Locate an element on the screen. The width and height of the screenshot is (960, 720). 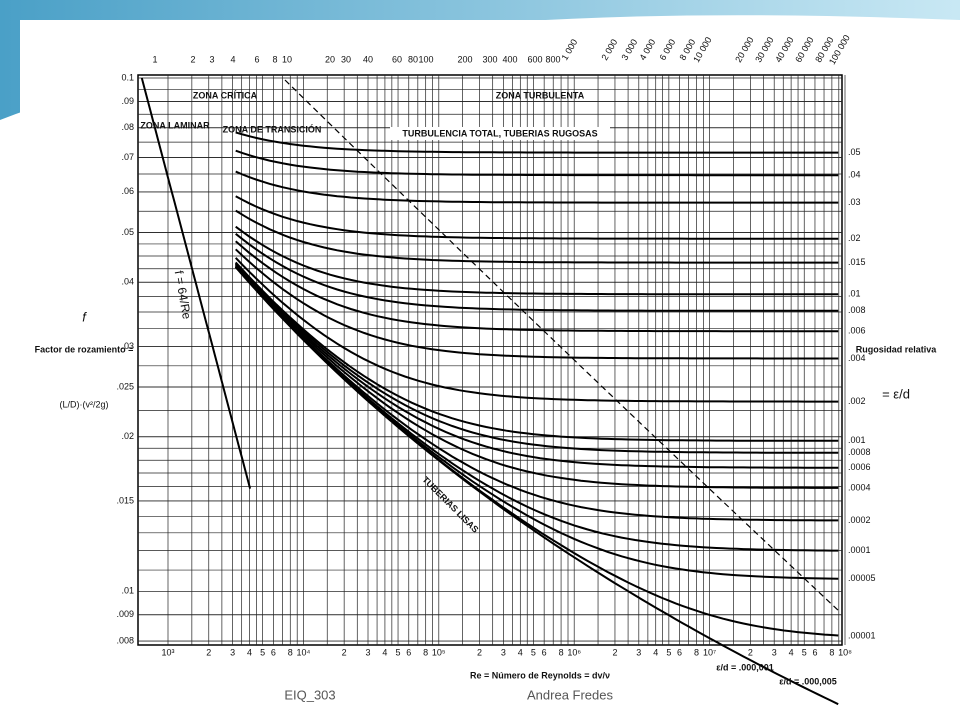
vd-tick-label: 6 is located at coordinates (256, 59).